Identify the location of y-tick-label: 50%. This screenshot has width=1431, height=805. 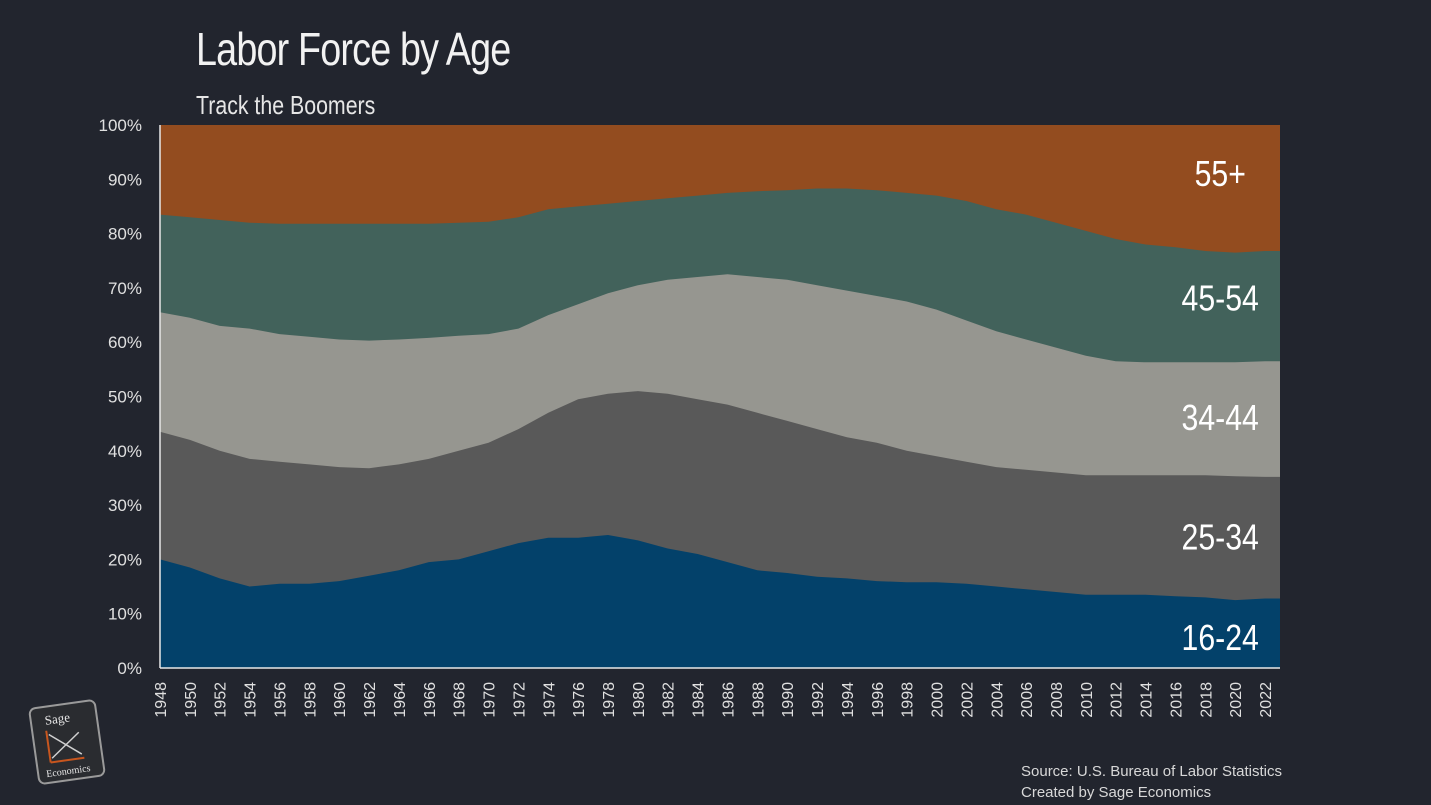
(125, 397).